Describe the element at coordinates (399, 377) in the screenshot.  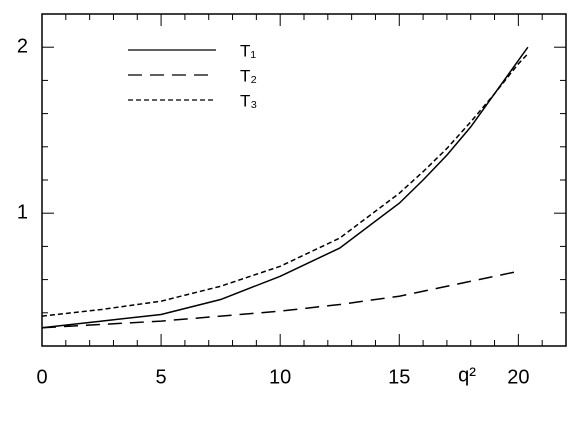
I see `x-tick-label: 15` at that location.